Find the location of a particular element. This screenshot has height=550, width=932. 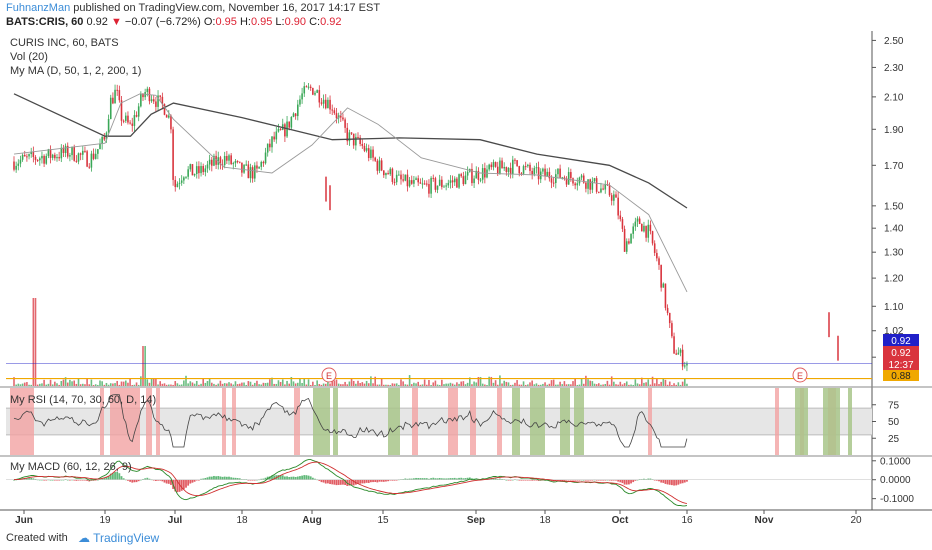

earnings-marker-nov-text: E is located at coordinates (800, 376).